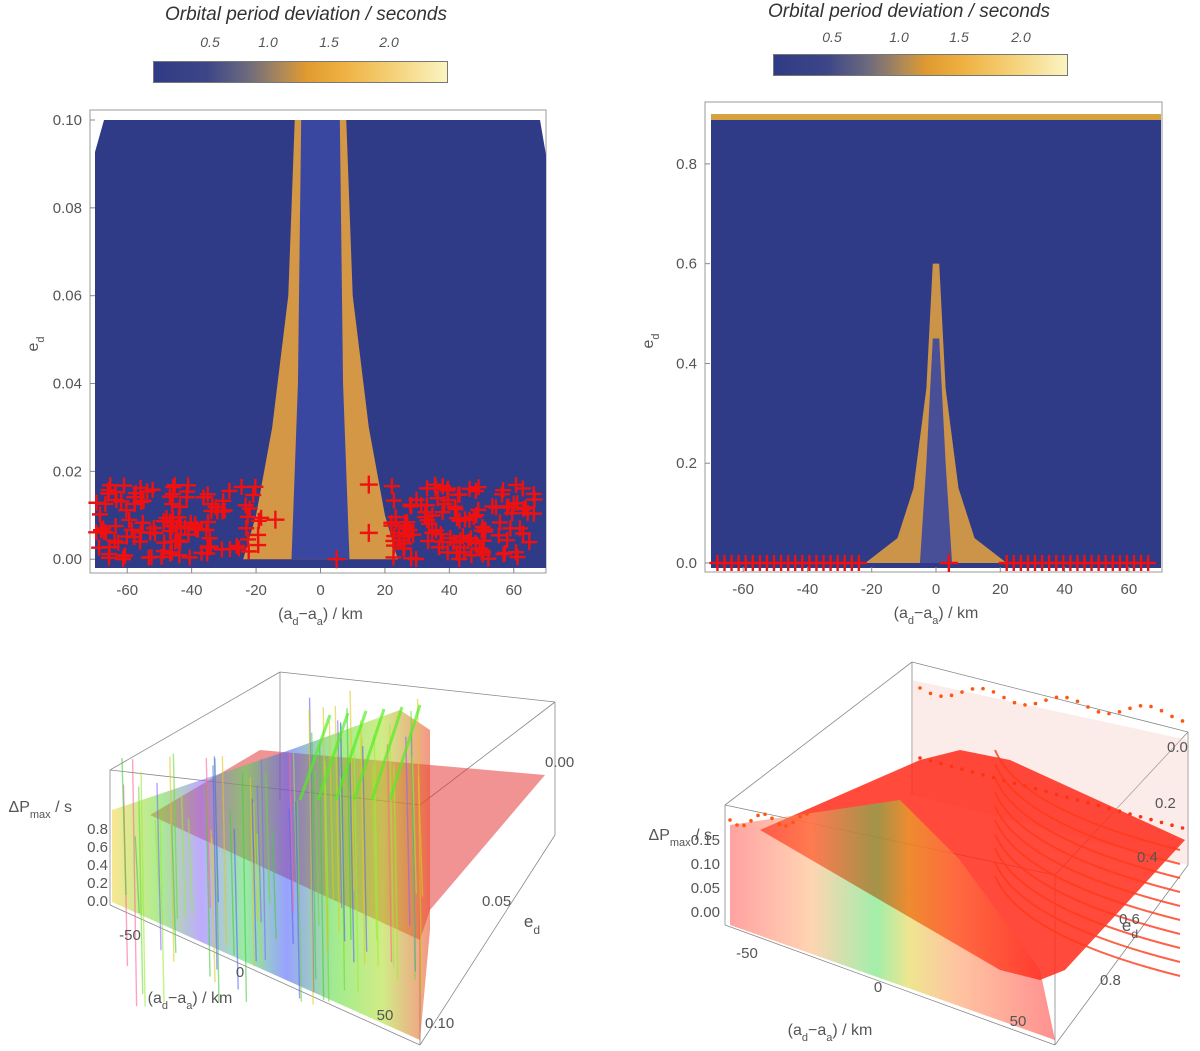 The width and height of the screenshot is (1200, 1051). What do you see at coordinates (67, 471) in the screenshot?
I see `y-tick-label: 0.02` at bounding box center [67, 471].